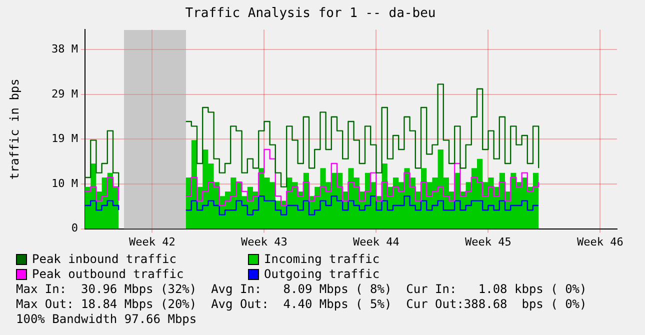 The image size is (645, 335). Describe the element at coordinates (302, 289) in the screenshot. I see `text: Max In: 30.96 Mbps (32%) Avg In: 8.09 Mbps ( 8%) Cur In: 1.08 kbps ( 0%)` at that location.